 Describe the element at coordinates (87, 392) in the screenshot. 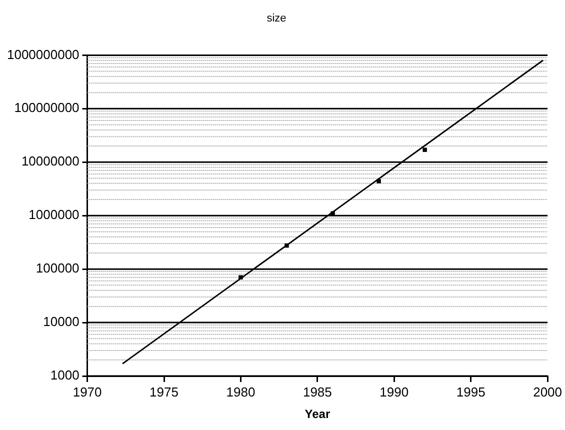

I see `x-tick-label: 1970` at that location.